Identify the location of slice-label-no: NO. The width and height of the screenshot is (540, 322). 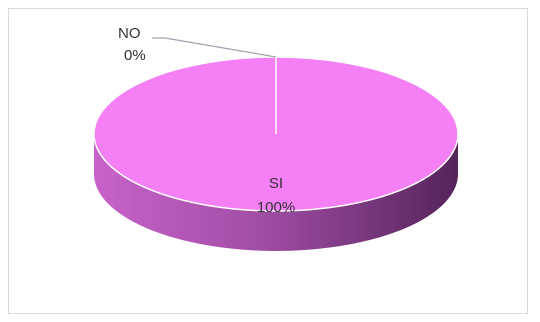
(129, 33).